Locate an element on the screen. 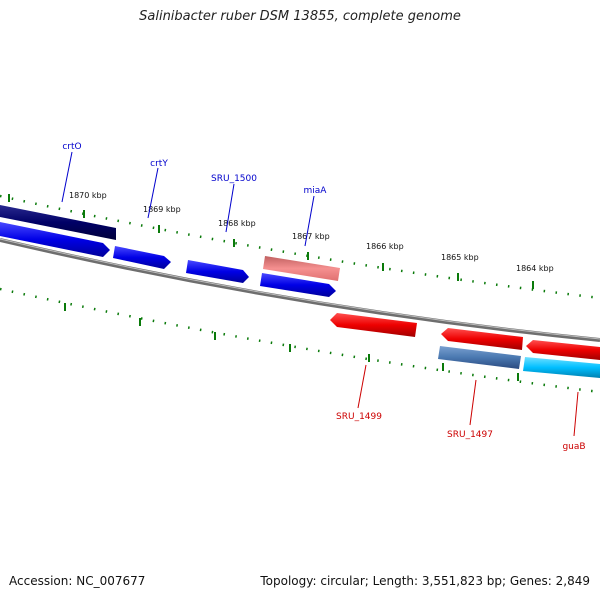 The height and width of the screenshot is (600, 600). tick-label-1867: 1867 kbp is located at coordinates (311, 236).